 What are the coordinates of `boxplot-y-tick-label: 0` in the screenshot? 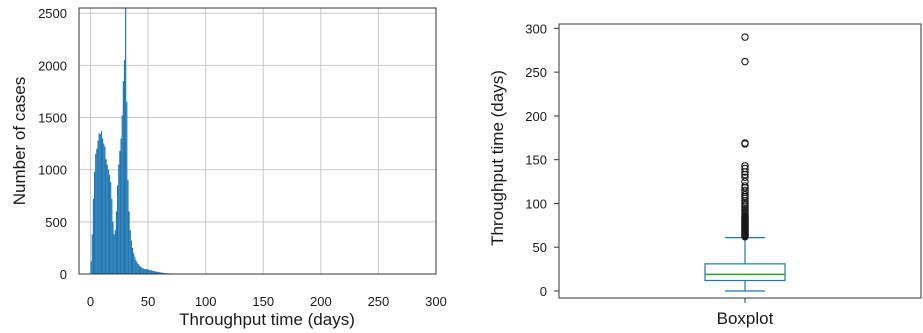 It's located at (543, 291).